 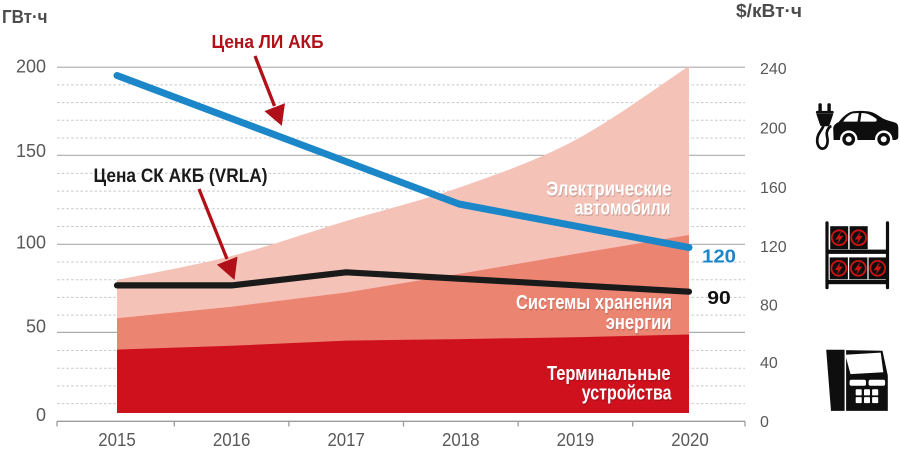 What do you see at coordinates (346, 440) in the screenshot?
I see `svg-text: 2017` at bounding box center [346, 440].